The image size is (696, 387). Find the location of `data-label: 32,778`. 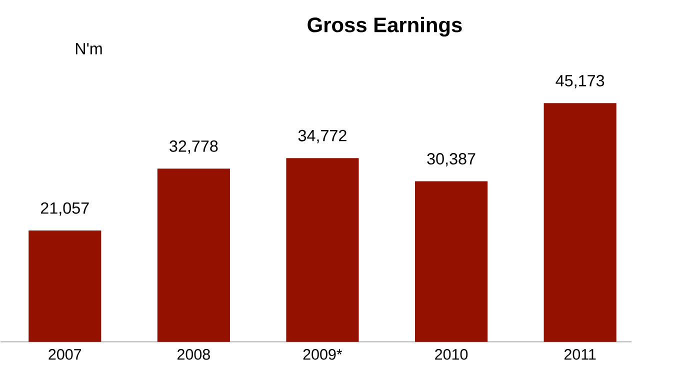

data-label: 32,778 is located at coordinates (194, 147).